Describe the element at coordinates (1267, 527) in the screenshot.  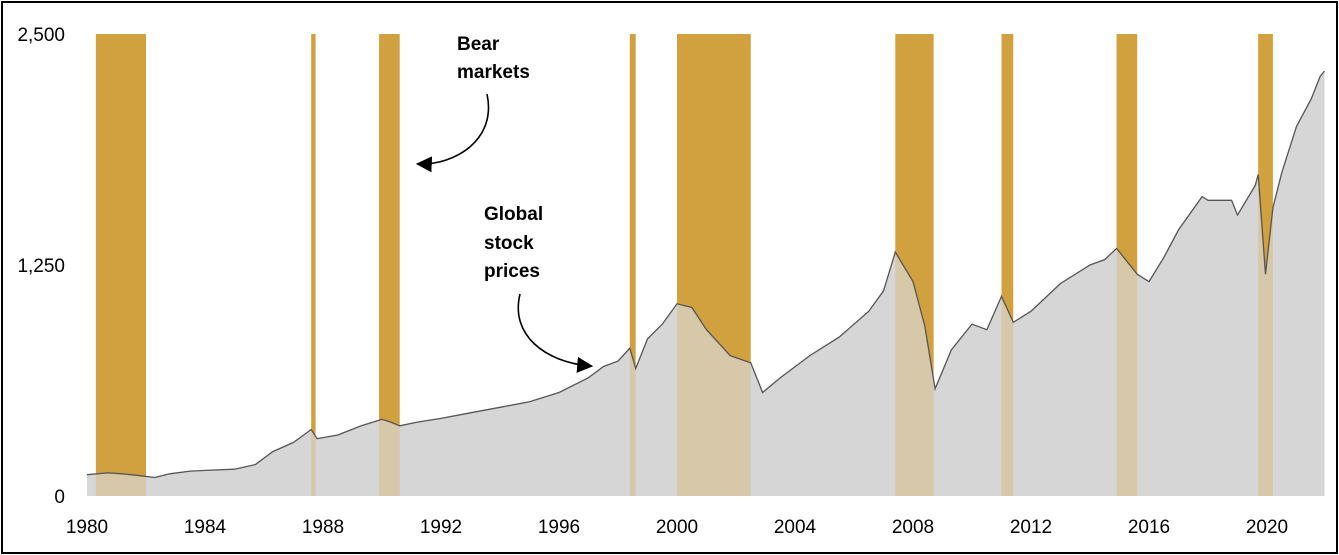
I see `x-tick-label-10: 2020` at that location.